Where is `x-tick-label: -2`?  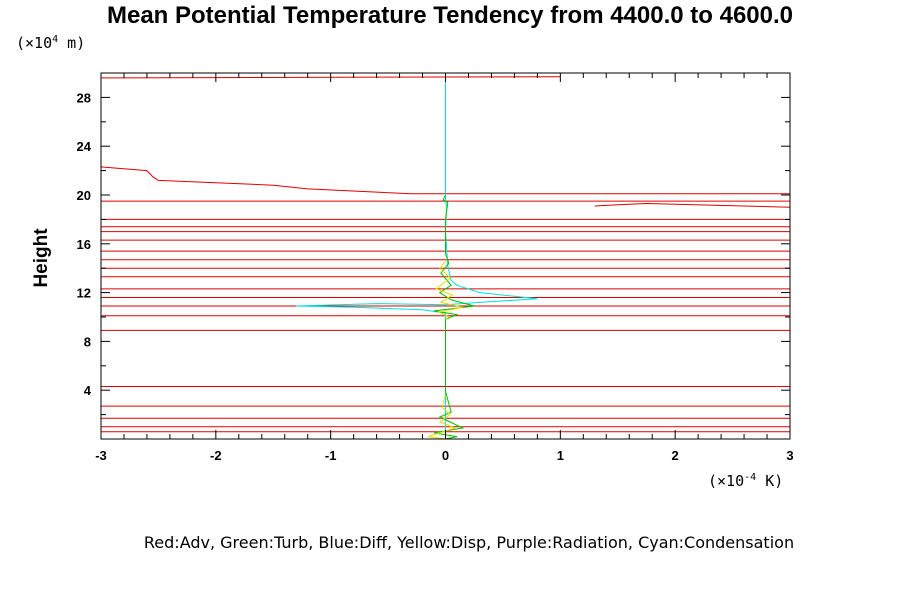 x-tick-label: -2 is located at coordinates (216, 455).